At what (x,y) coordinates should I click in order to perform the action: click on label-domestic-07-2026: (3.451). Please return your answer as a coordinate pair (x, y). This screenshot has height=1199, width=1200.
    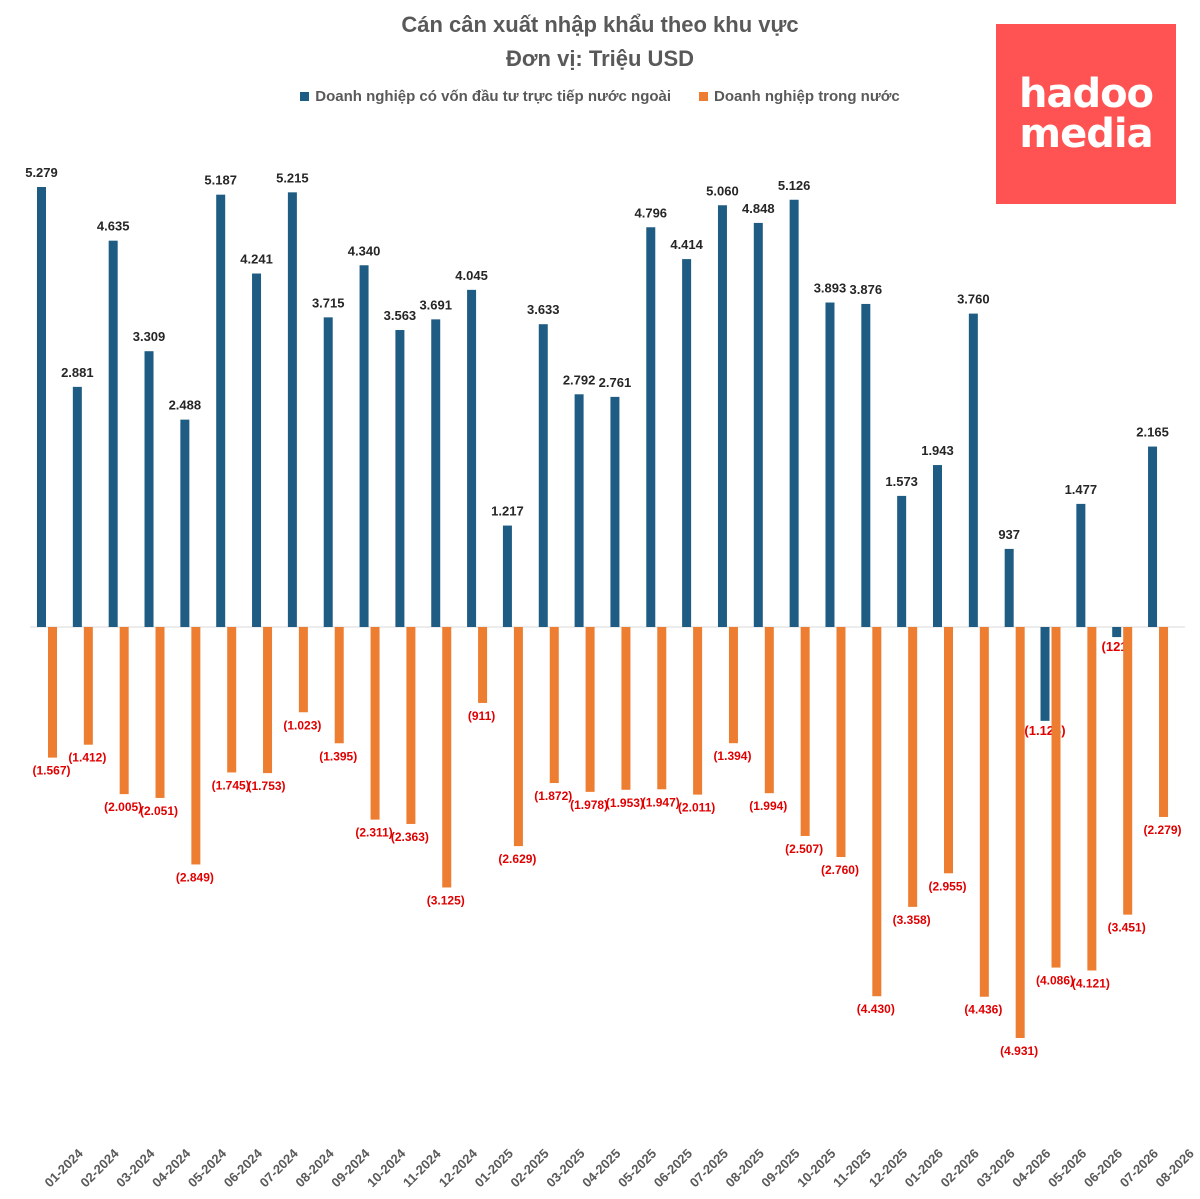
    Looking at the image, I should click on (1127, 928).